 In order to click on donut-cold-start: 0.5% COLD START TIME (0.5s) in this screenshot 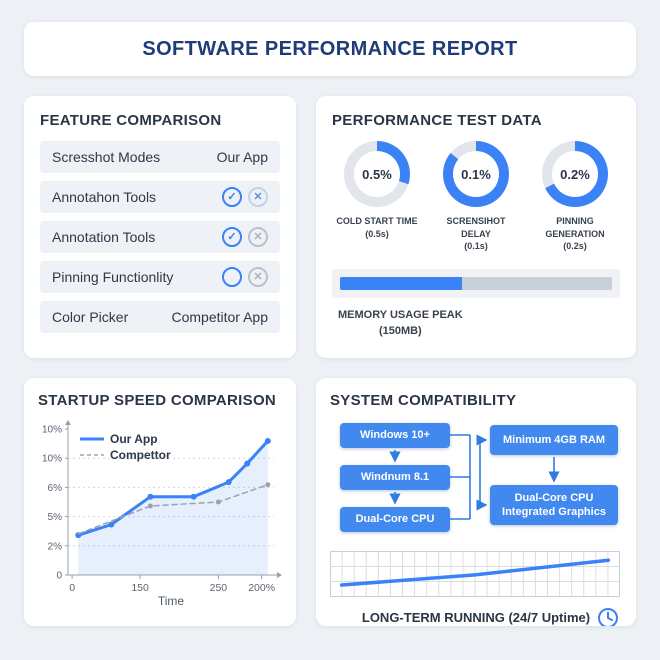, I will do `click(377, 197)`.